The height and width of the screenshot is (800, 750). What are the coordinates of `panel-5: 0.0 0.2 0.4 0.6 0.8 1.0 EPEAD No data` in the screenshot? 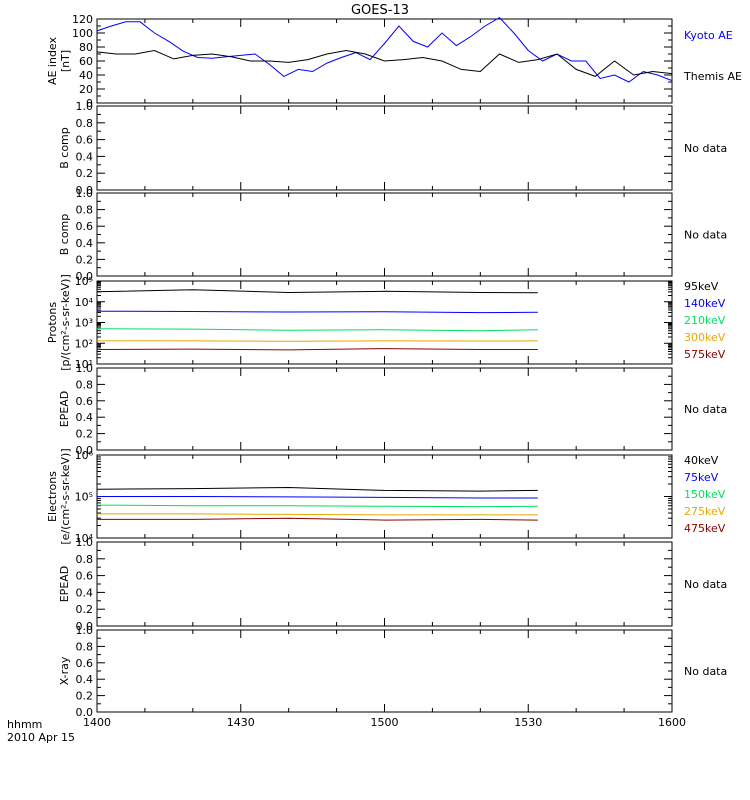 It's located at (392, 409).